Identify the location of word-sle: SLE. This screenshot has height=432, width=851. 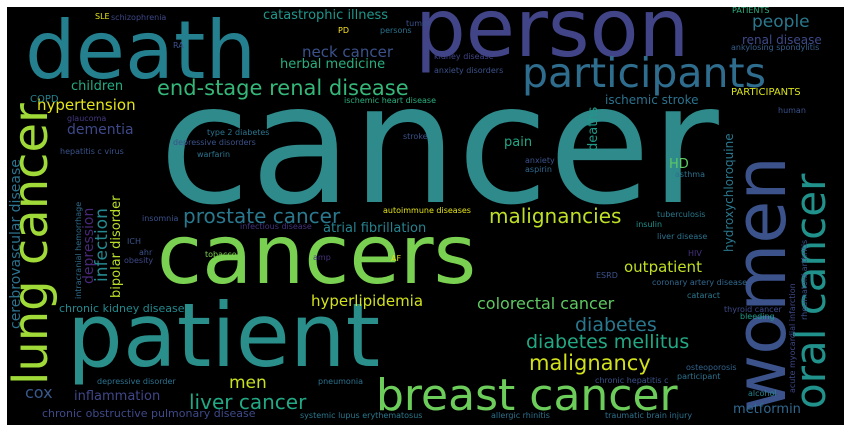
(102, 16).